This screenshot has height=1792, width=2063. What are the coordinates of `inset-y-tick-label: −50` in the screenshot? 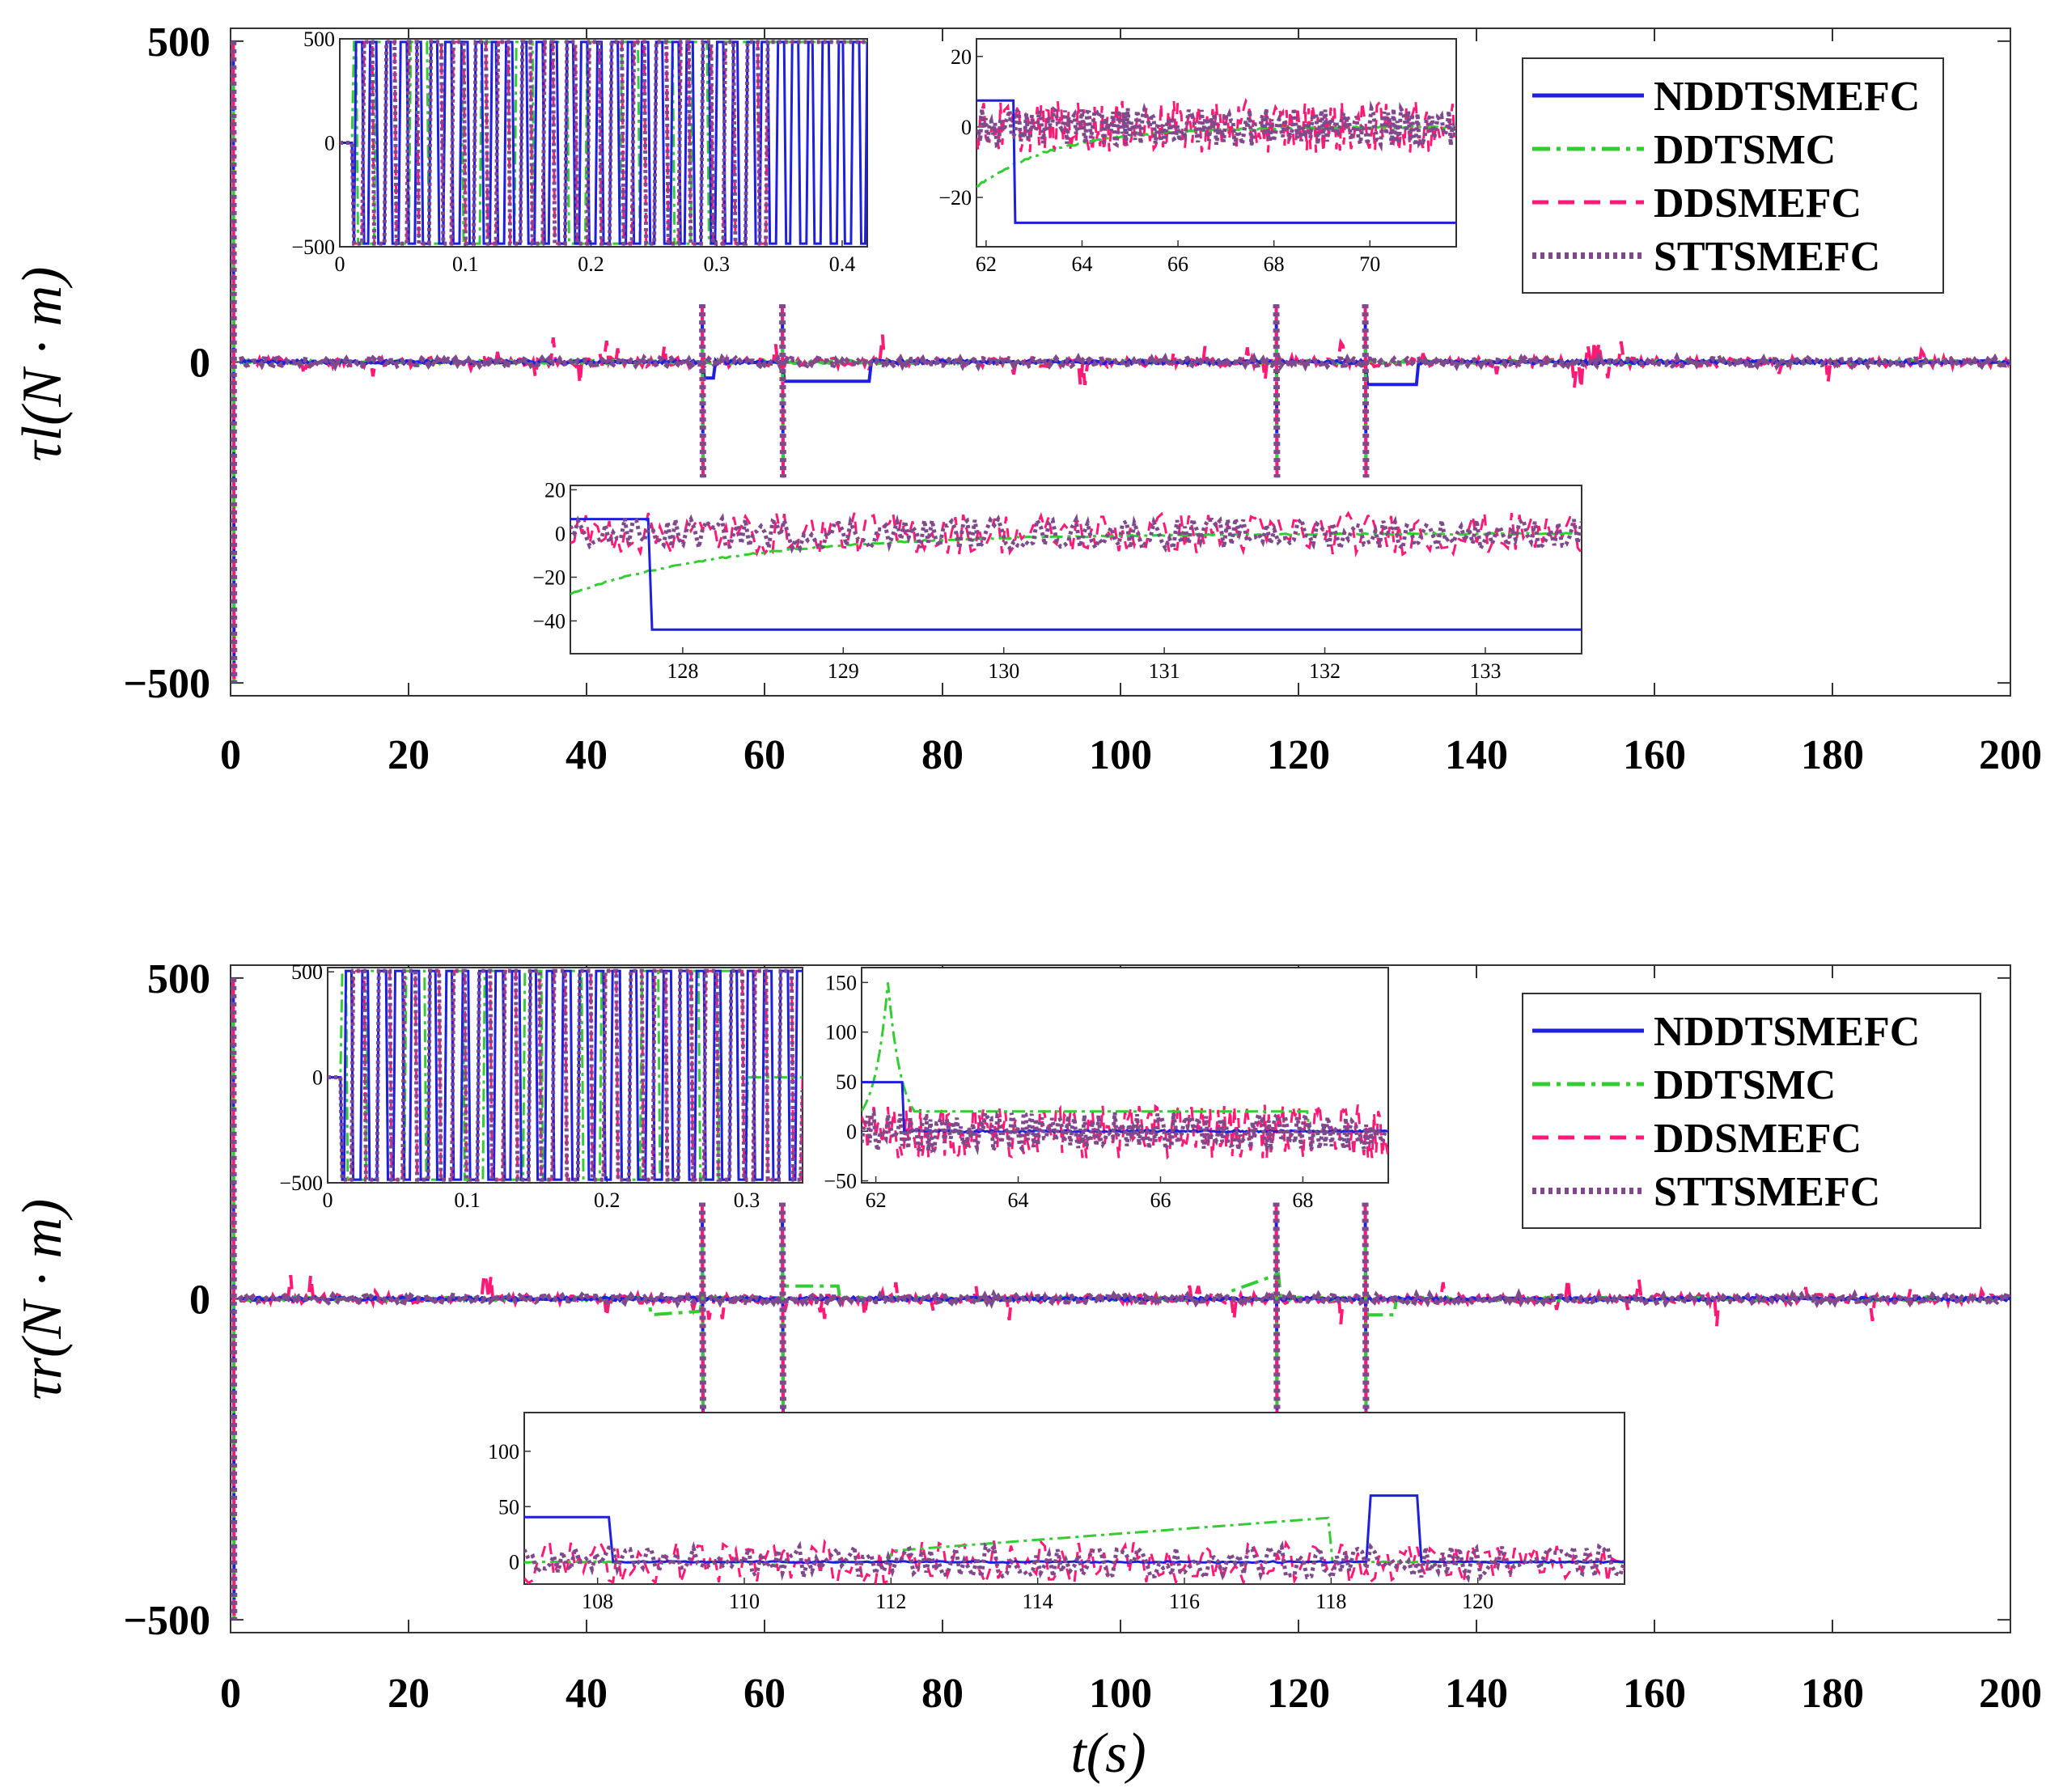 It's located at (840, 1181).